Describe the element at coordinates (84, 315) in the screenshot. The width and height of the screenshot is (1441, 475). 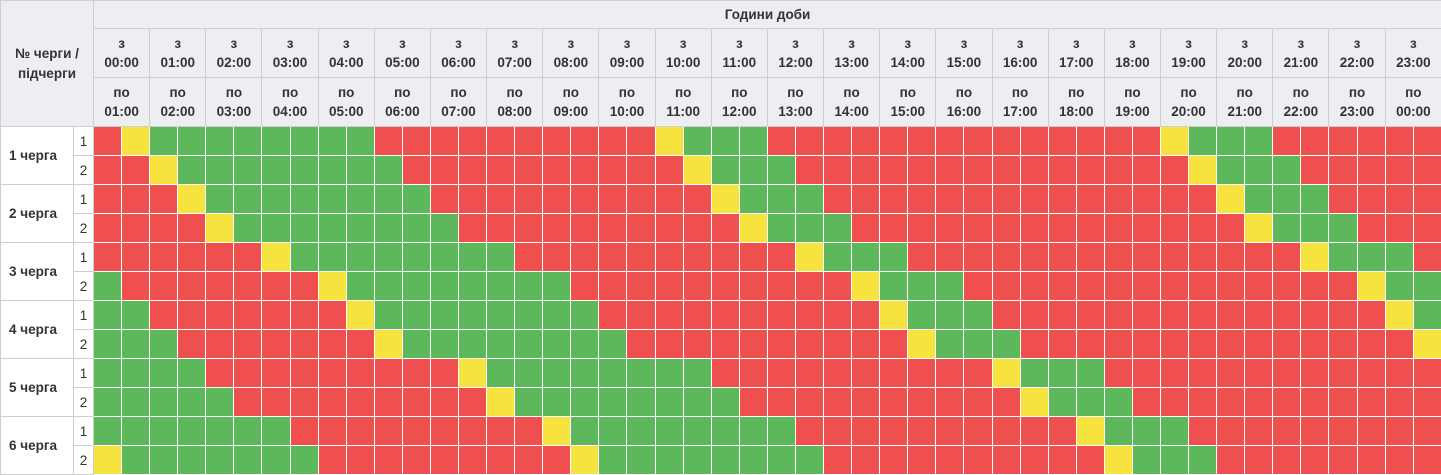
I see `subqueue-label: 1` at that location.